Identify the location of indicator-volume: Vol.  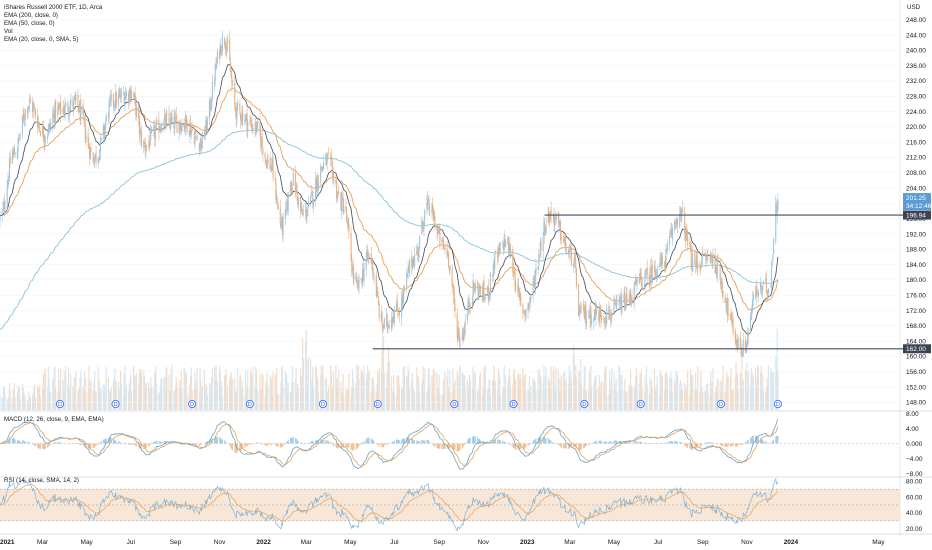
(8, 31).